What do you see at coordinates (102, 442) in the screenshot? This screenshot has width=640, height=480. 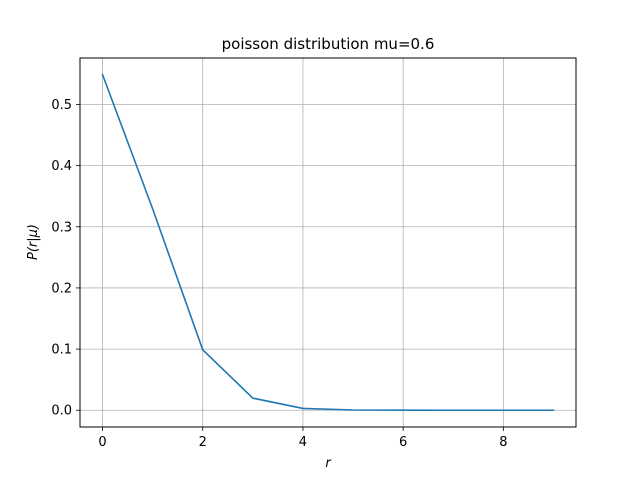 I see `x-tick-label: 0` at bounding box center [102, 442].